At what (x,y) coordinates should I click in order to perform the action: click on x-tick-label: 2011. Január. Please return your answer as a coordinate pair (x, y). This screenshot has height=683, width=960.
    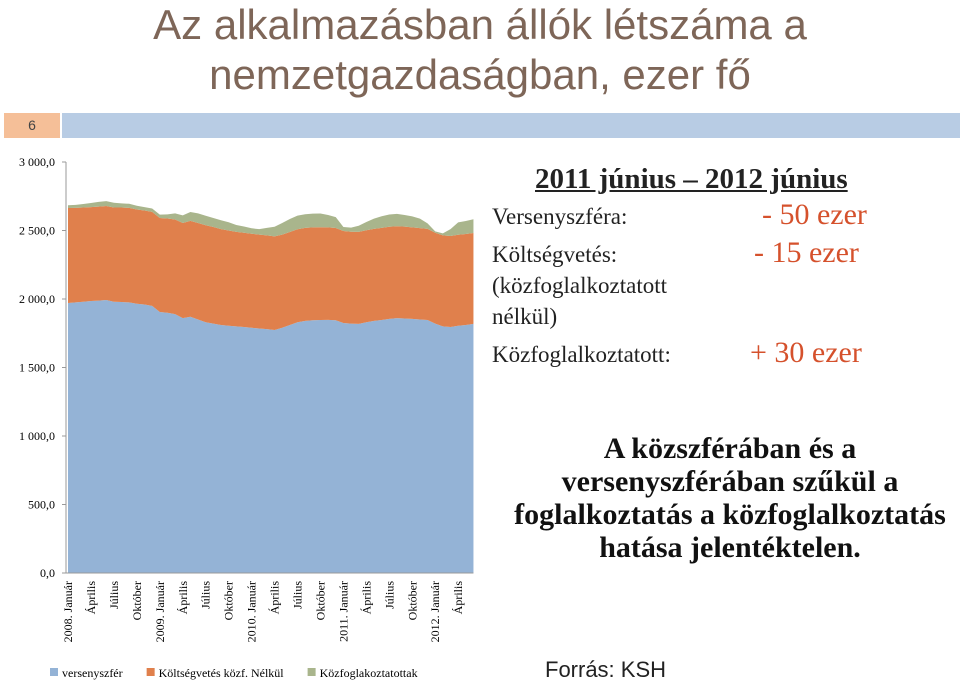
    Looking at the image, I should click on (343, 611).